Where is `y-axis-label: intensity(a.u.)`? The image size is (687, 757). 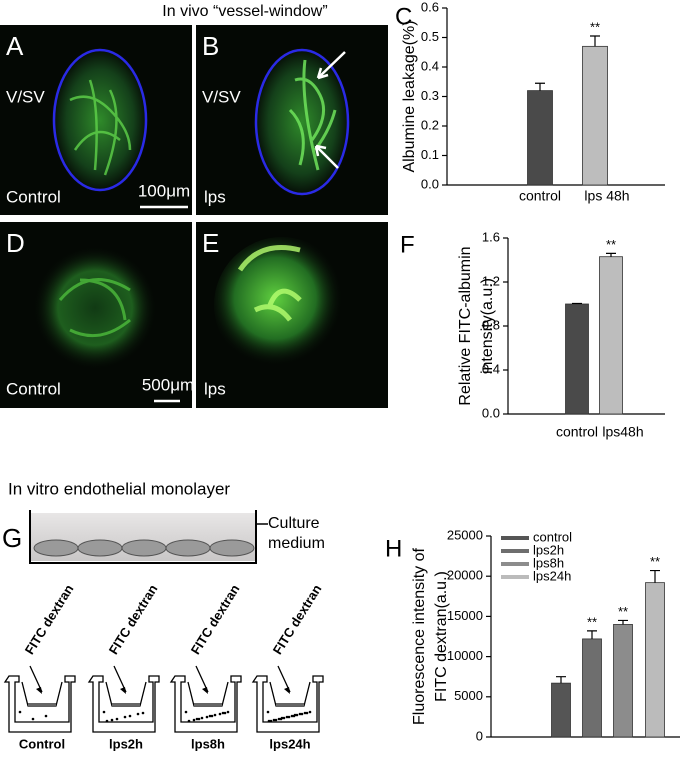 y-axis-label: intensity(a.u.) is located at coordinates (487, 326).